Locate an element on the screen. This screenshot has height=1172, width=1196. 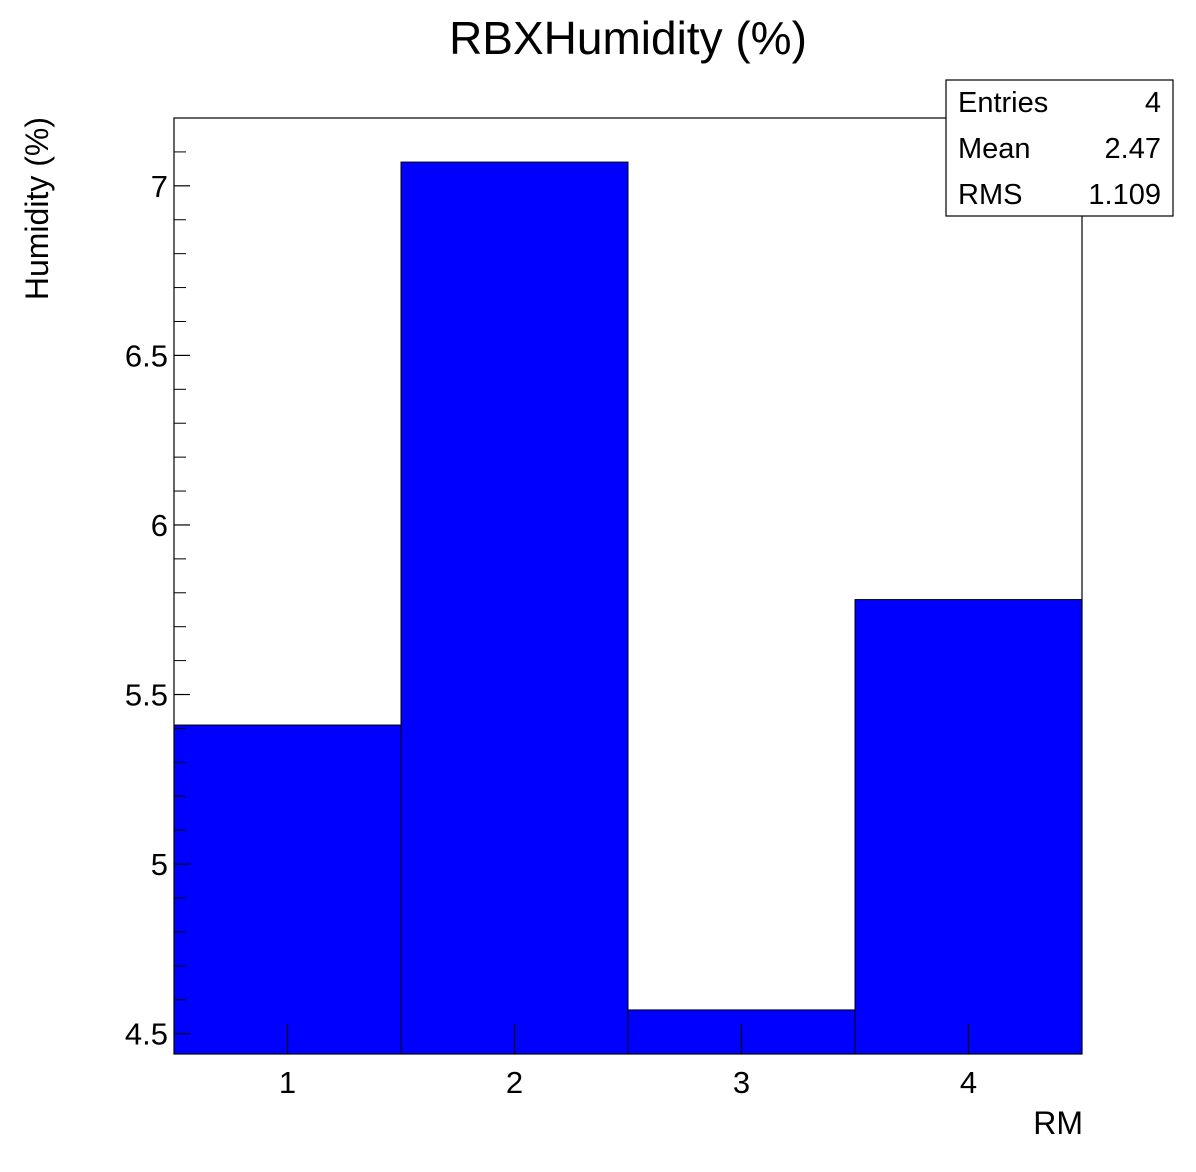
stats-rms-value: 1.109 is located at coordinates (1124, 195).